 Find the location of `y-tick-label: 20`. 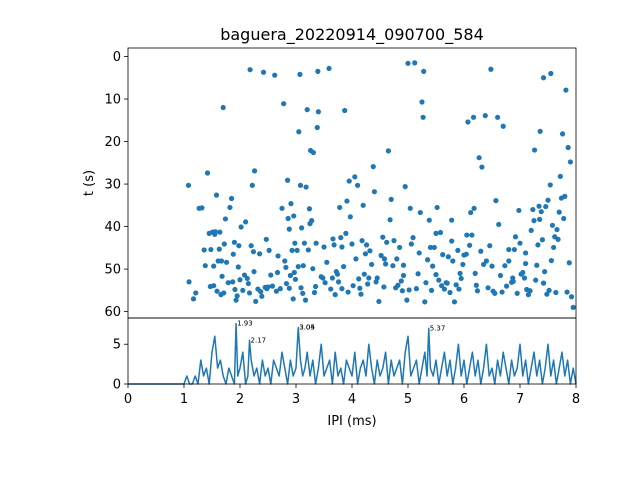

y-tick-label: 20 is located at coordinates (112, 142).